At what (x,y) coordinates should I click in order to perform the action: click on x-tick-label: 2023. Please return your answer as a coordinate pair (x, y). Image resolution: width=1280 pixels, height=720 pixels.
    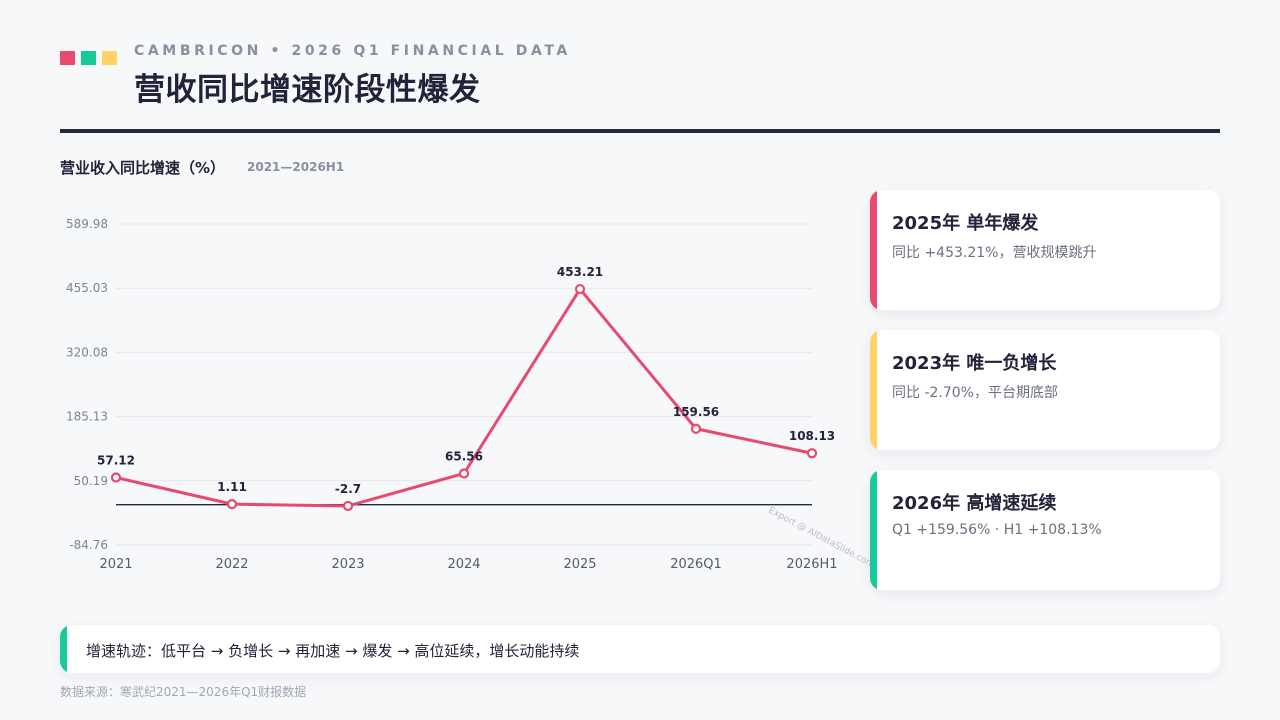
    Looking at the image, I should click on (347, 564).